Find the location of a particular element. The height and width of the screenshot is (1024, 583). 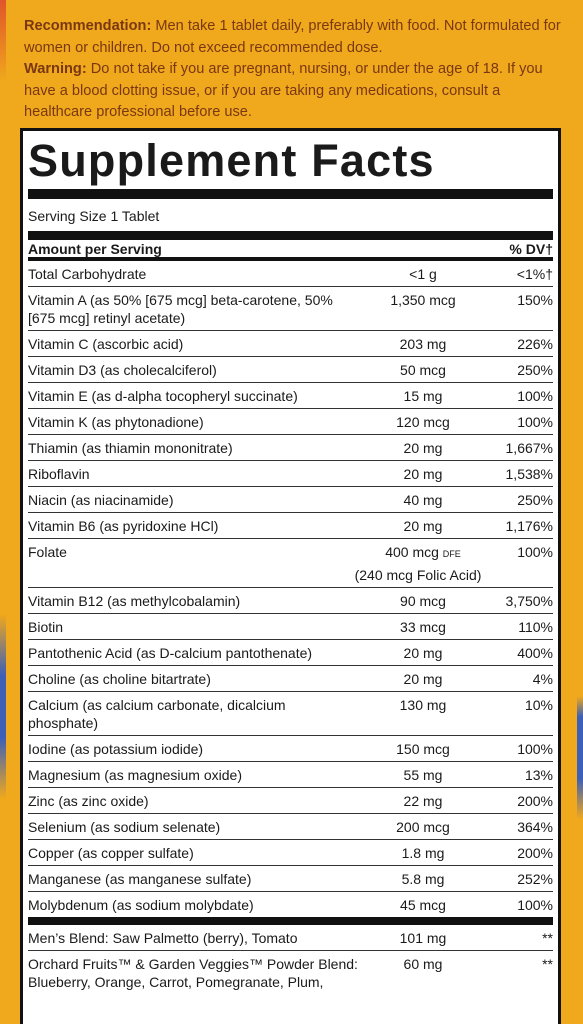

amount-cell: 90 mcg is located at coordinates (423, 601).